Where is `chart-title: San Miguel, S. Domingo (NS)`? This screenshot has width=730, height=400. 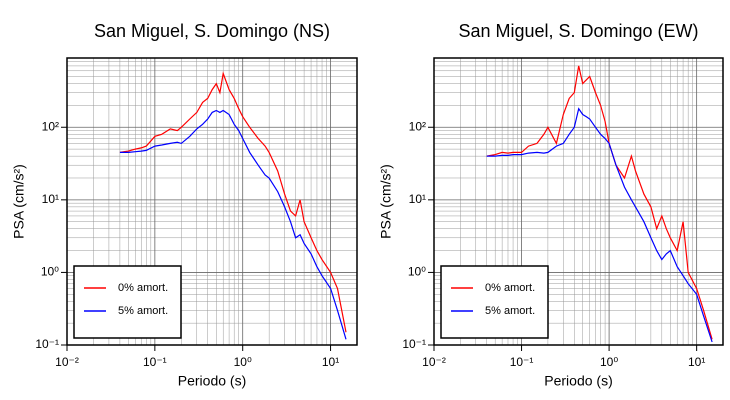
chart-title: San Miguel, S. Domingo (NS) is located at coordinates (212, 31).